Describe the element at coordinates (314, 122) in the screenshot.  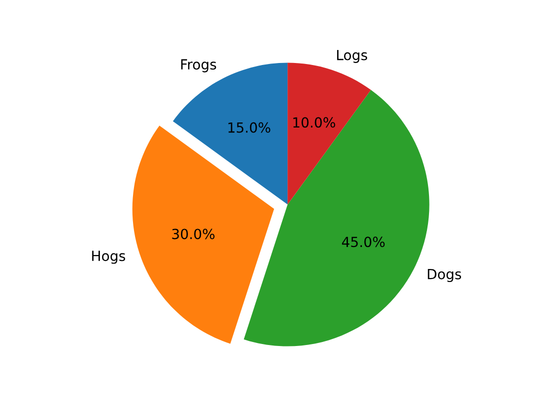
I see `data-label: 10.0%` at that location.